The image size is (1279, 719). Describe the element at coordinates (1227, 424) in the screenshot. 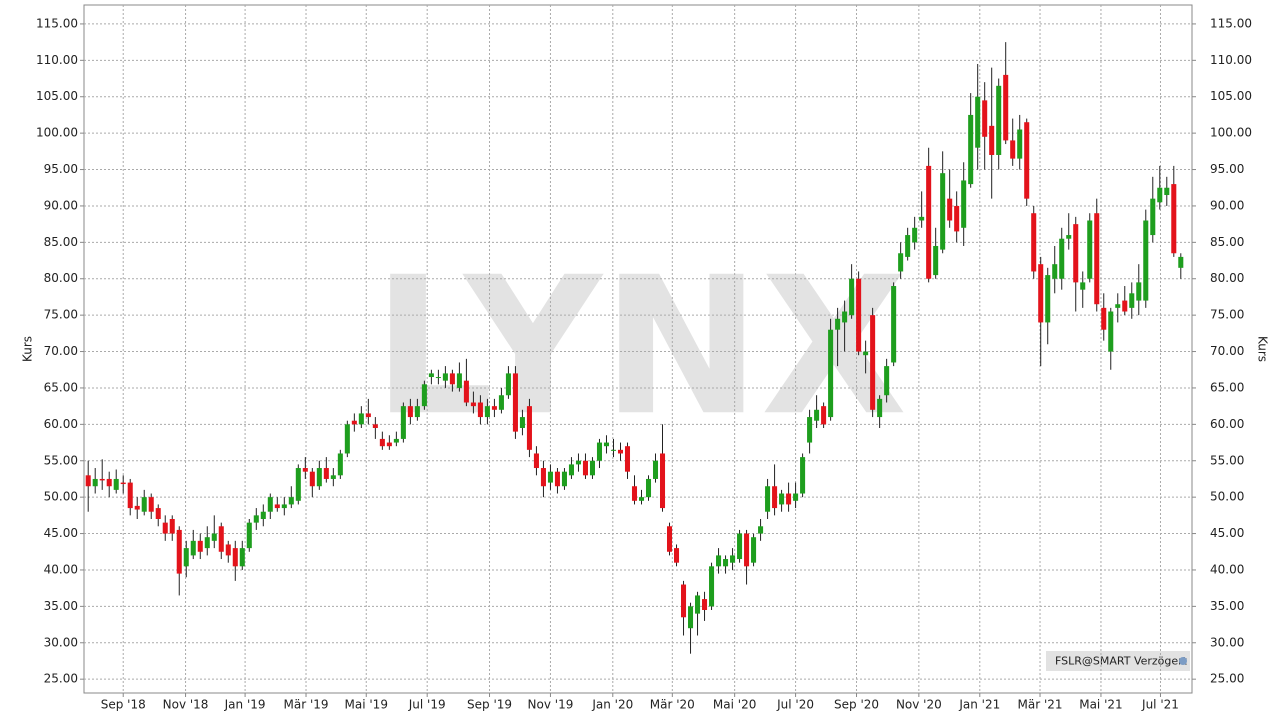

I see `y-tick-label-right: 60.00` at that location.